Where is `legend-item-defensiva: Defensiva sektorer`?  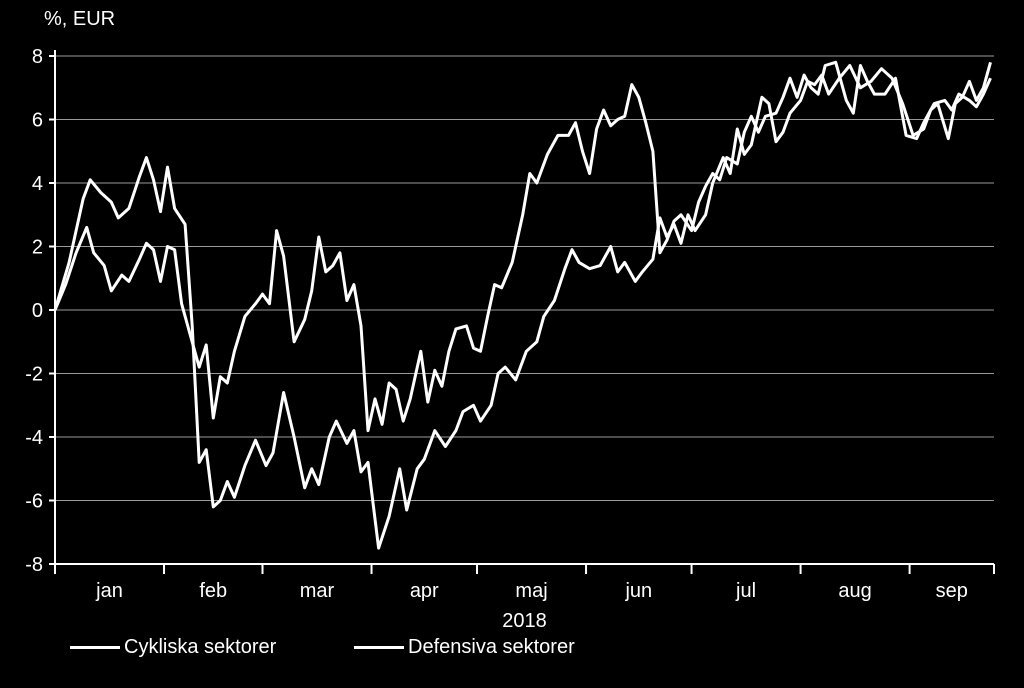 legend-item-defensiva: Defensiva sektorer is located at coordinates (464, 647).